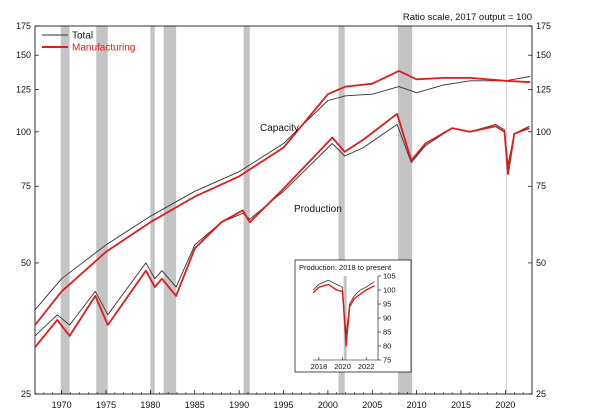 This screenshot has height=418, width=590. I want to click on legend: Total Manufacturing, so click(88, 42).